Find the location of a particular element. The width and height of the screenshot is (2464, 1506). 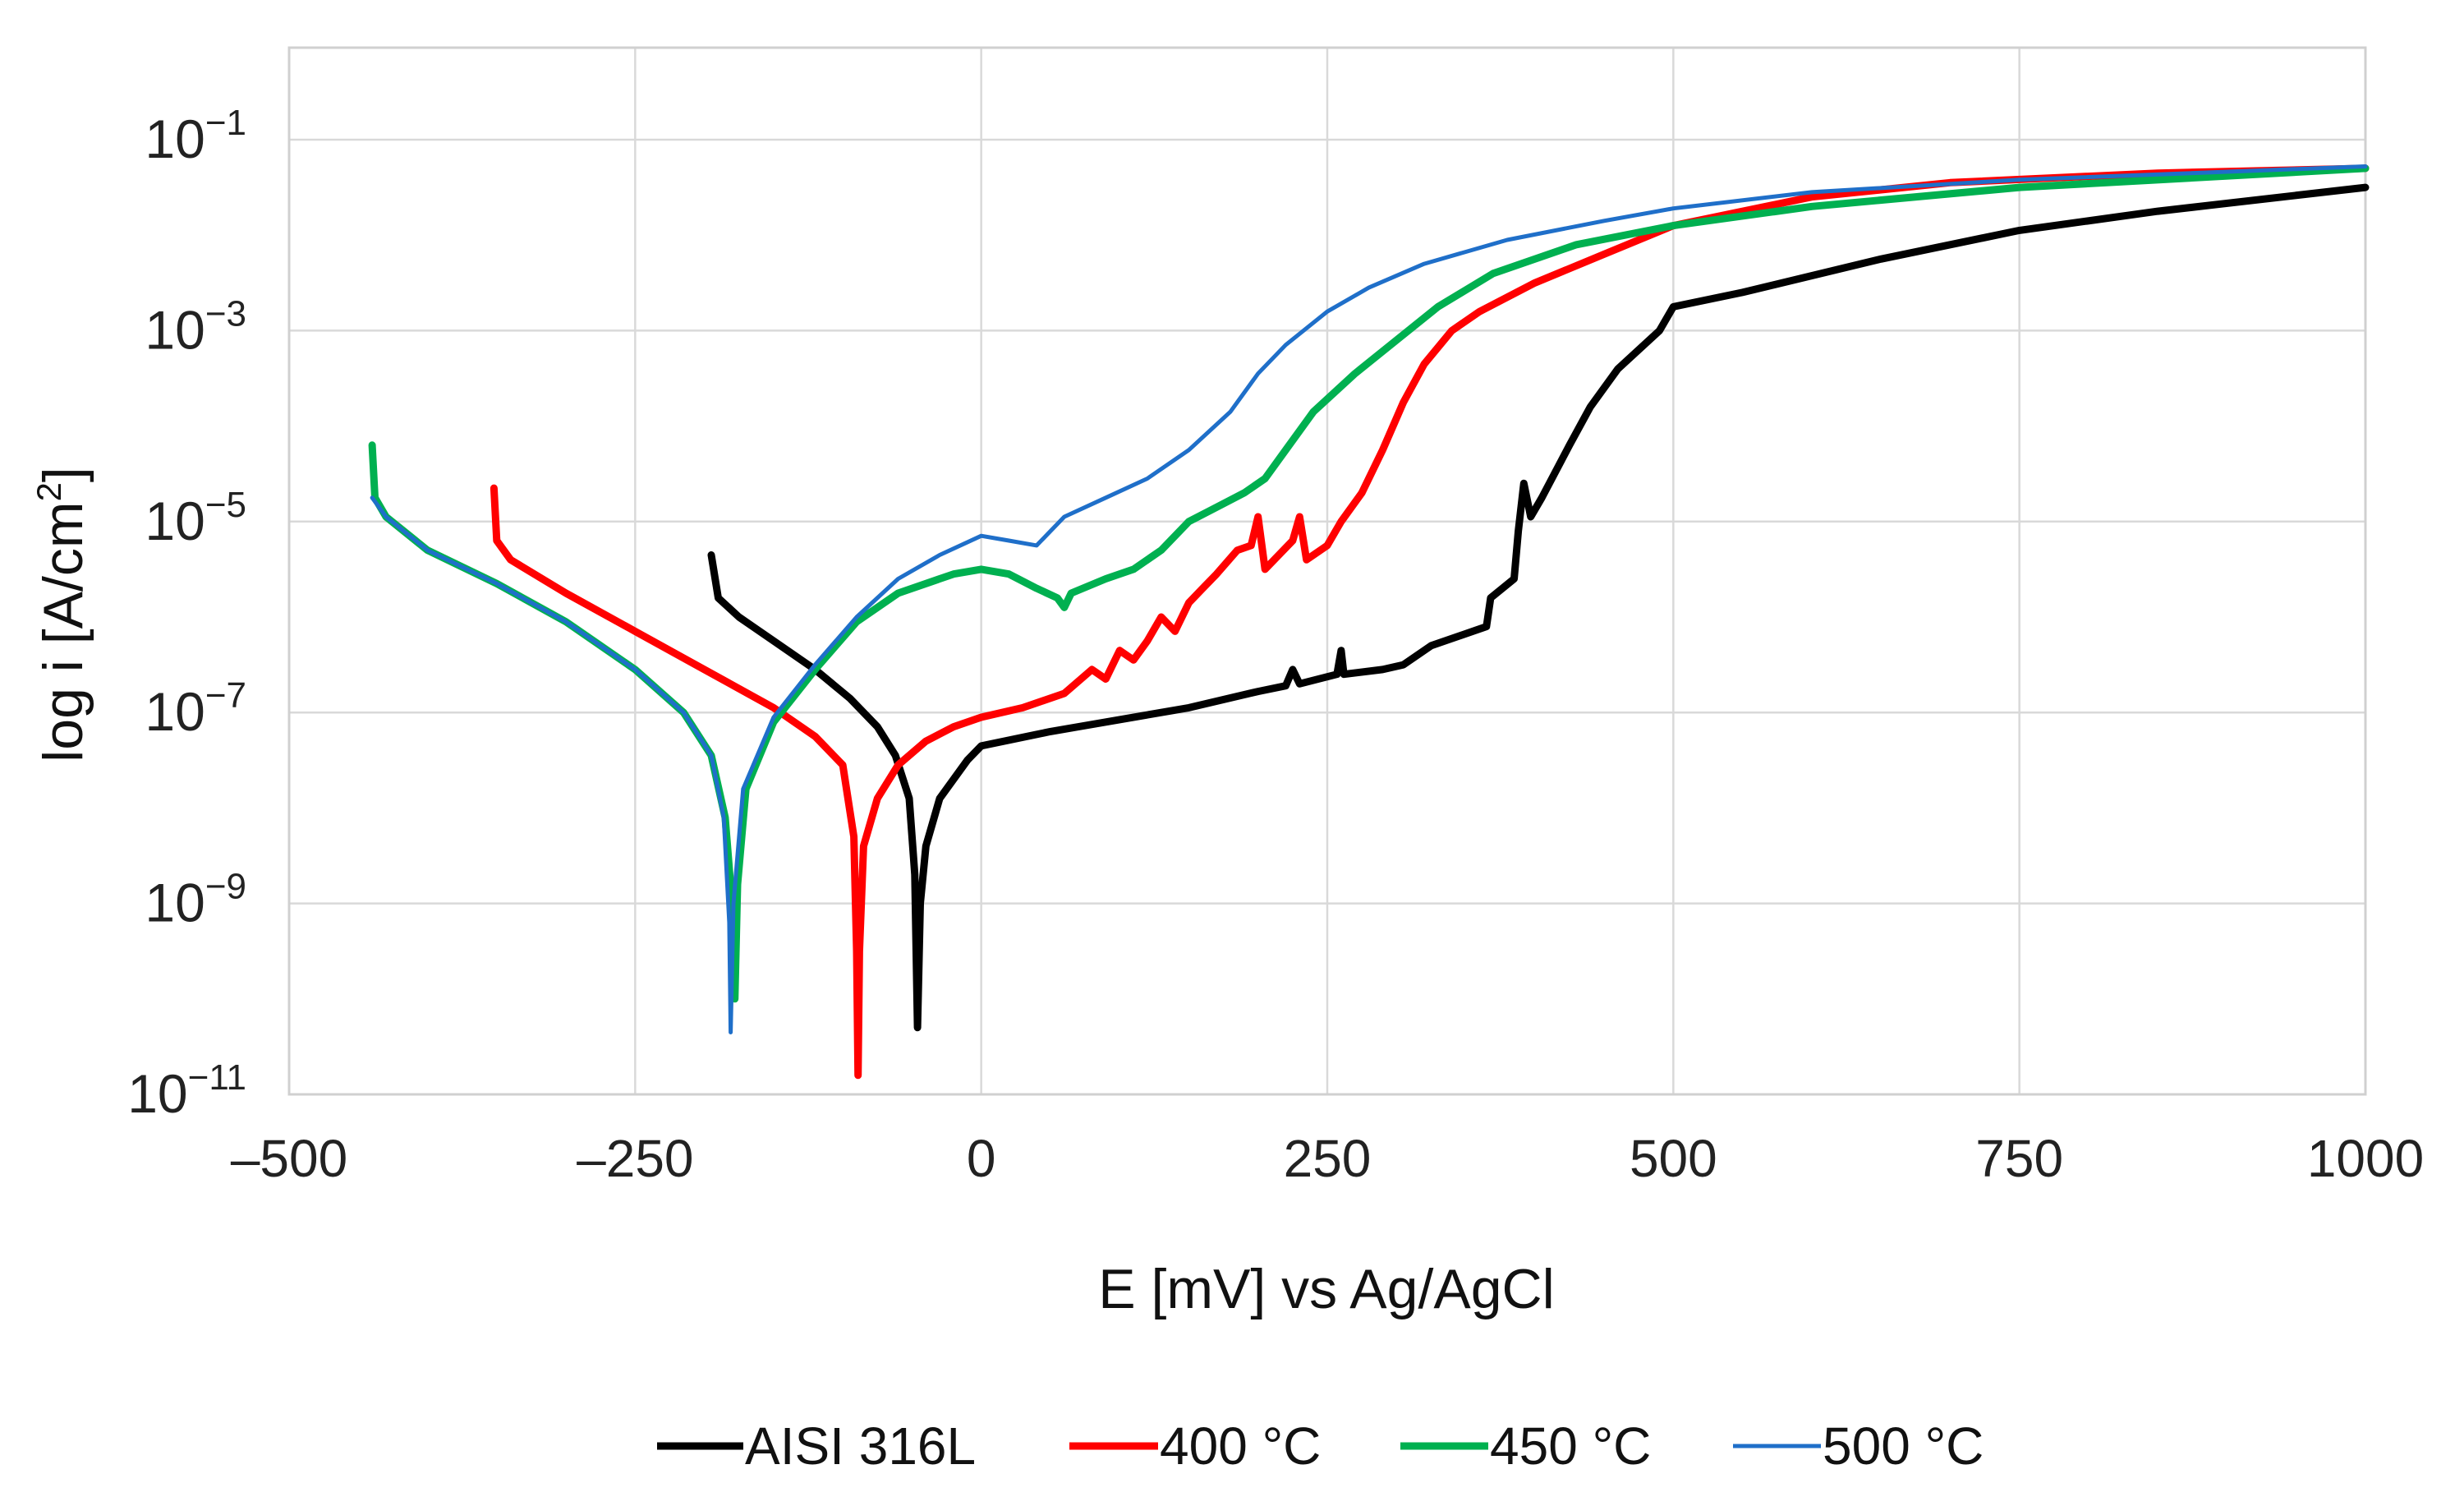

y-axis-title-main: log i [A/cm is located at coordinates (63, 631).